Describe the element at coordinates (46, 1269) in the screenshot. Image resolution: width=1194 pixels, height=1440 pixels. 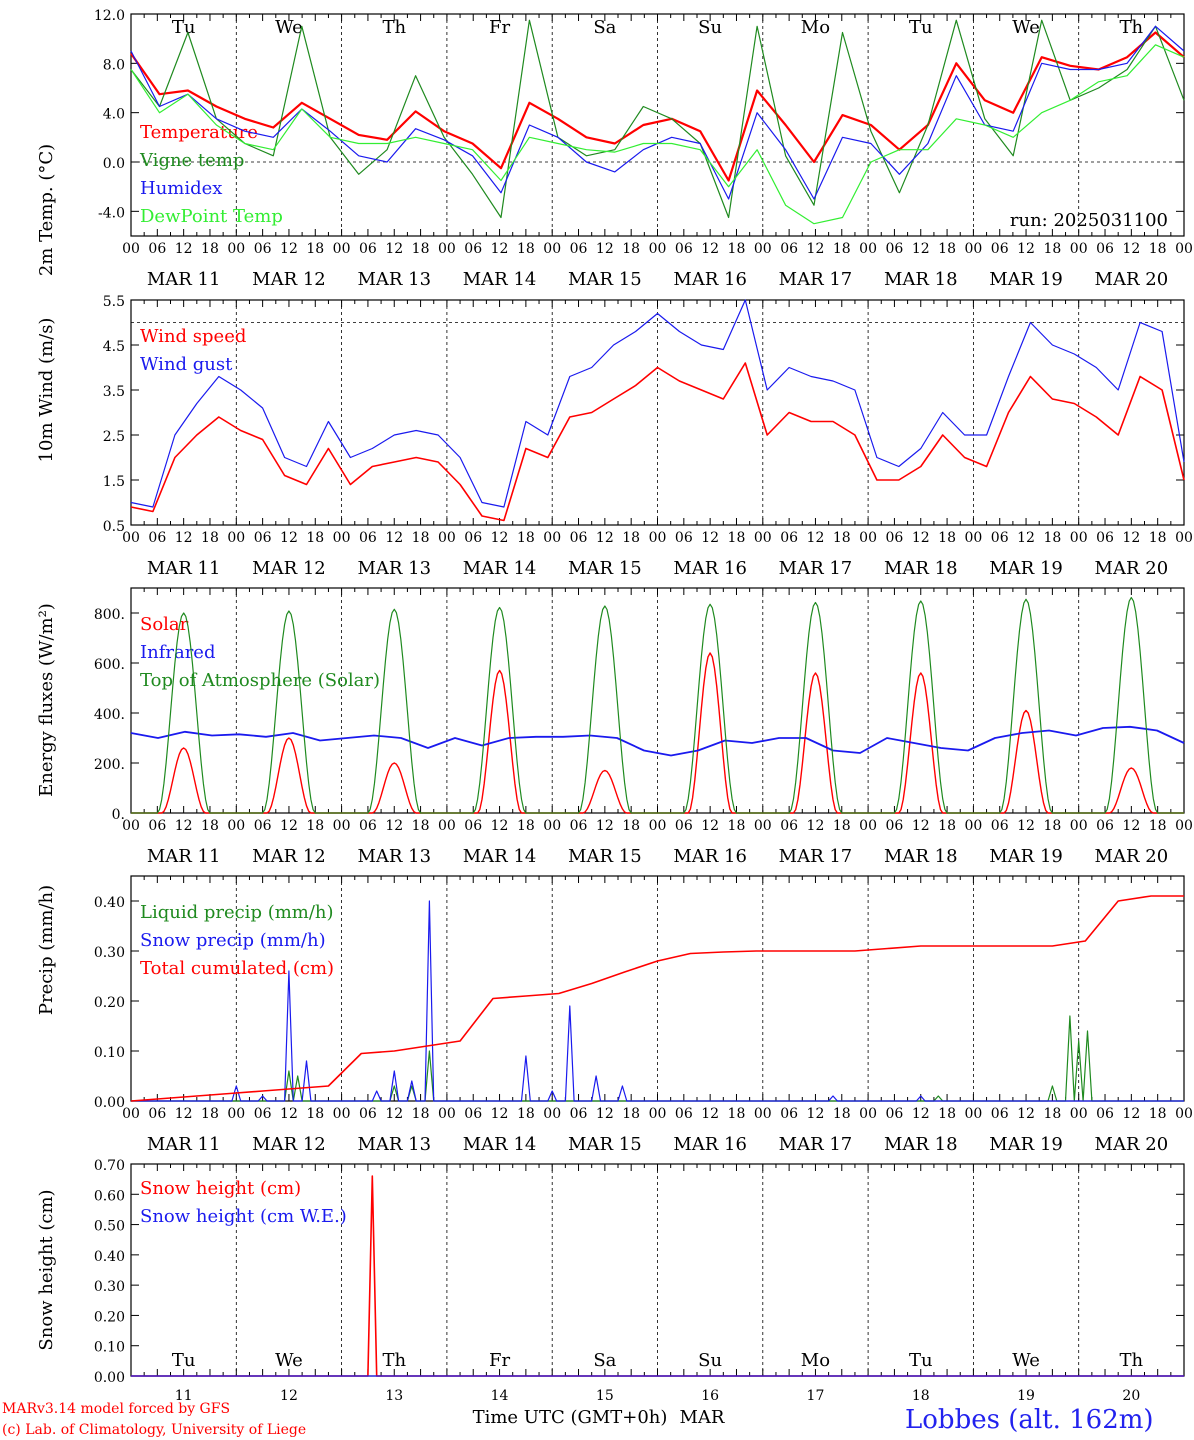
I see `y-axis-title: Snow height (cm)` at that location.